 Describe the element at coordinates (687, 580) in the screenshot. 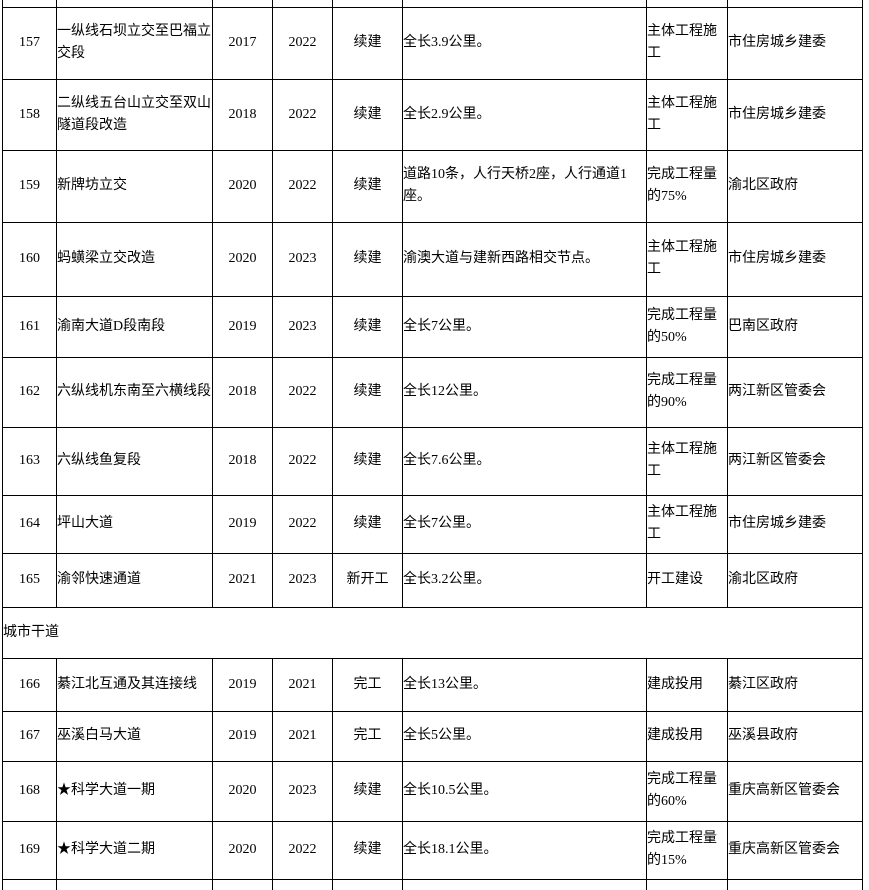

I see `cell-progress: 开工建设` at that location.